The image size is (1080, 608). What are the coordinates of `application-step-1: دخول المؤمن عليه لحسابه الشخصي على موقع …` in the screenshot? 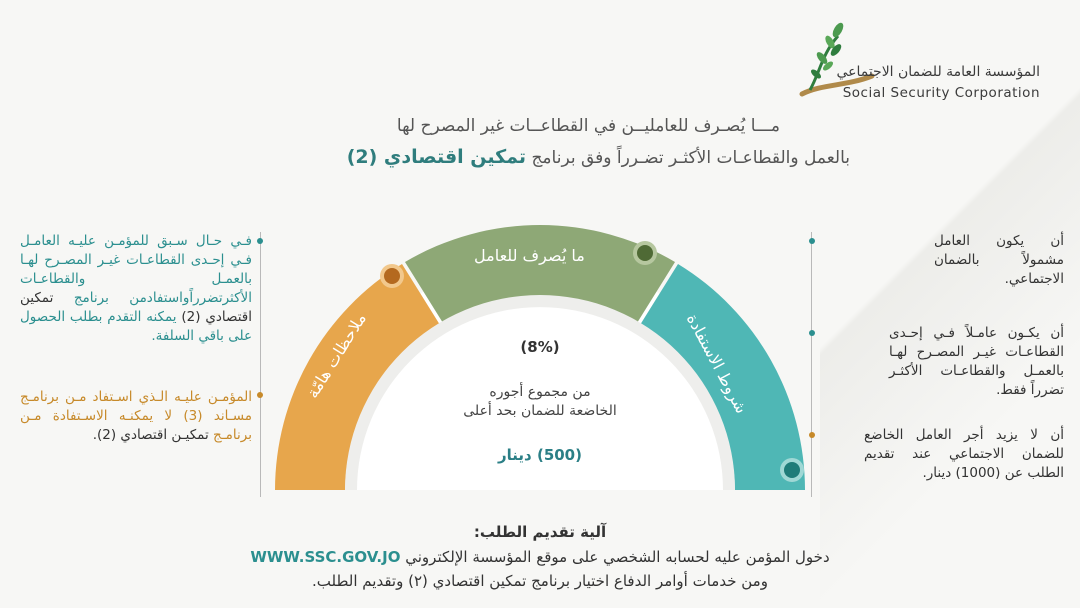 It's located at (540, 557).